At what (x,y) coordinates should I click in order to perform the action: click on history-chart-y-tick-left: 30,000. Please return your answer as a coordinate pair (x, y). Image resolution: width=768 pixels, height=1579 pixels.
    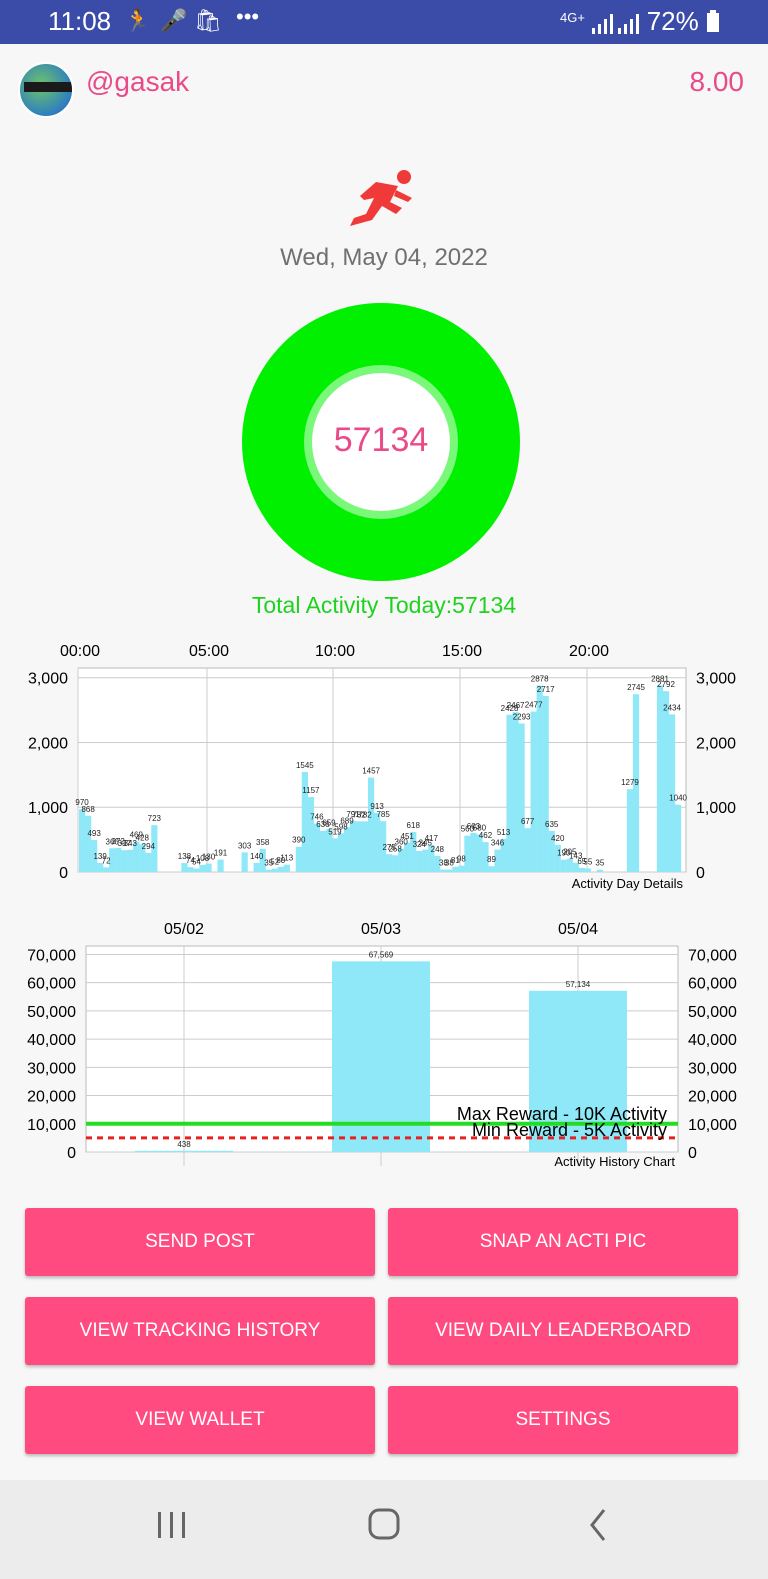
    Looking at the image, I should click on (51, 1068).